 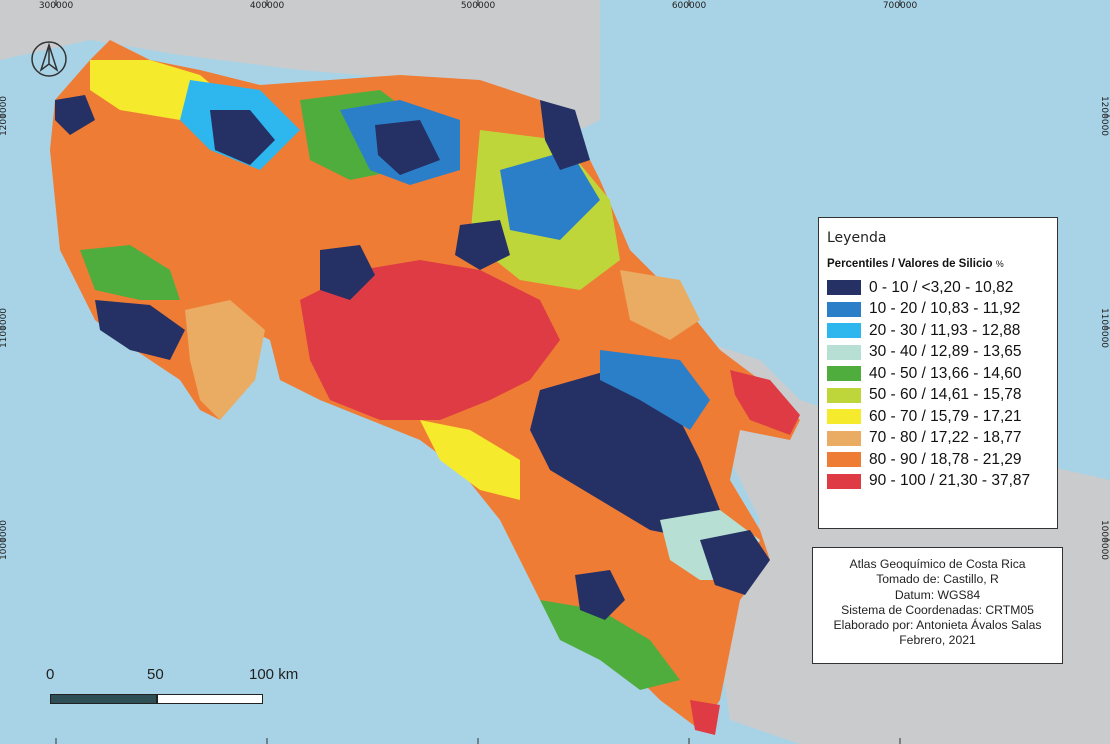 What do you see at coordinates (274, 674) in the screenshot?
I see `scale-label-100: 100 km` at bounding box center [274, 674].